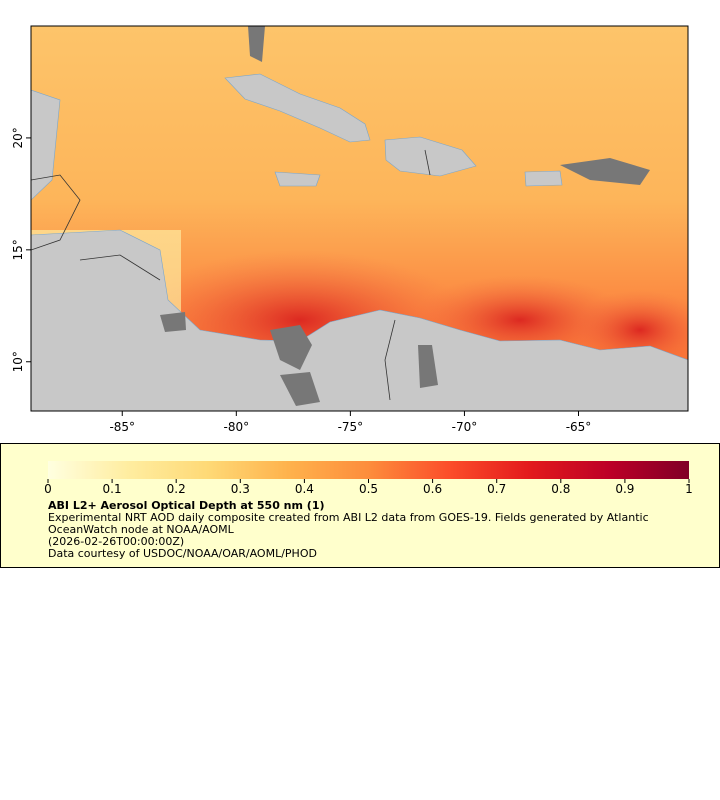 The image size is (720, 800). I want to click on x-tick-label: -85°, so click(122, 427).